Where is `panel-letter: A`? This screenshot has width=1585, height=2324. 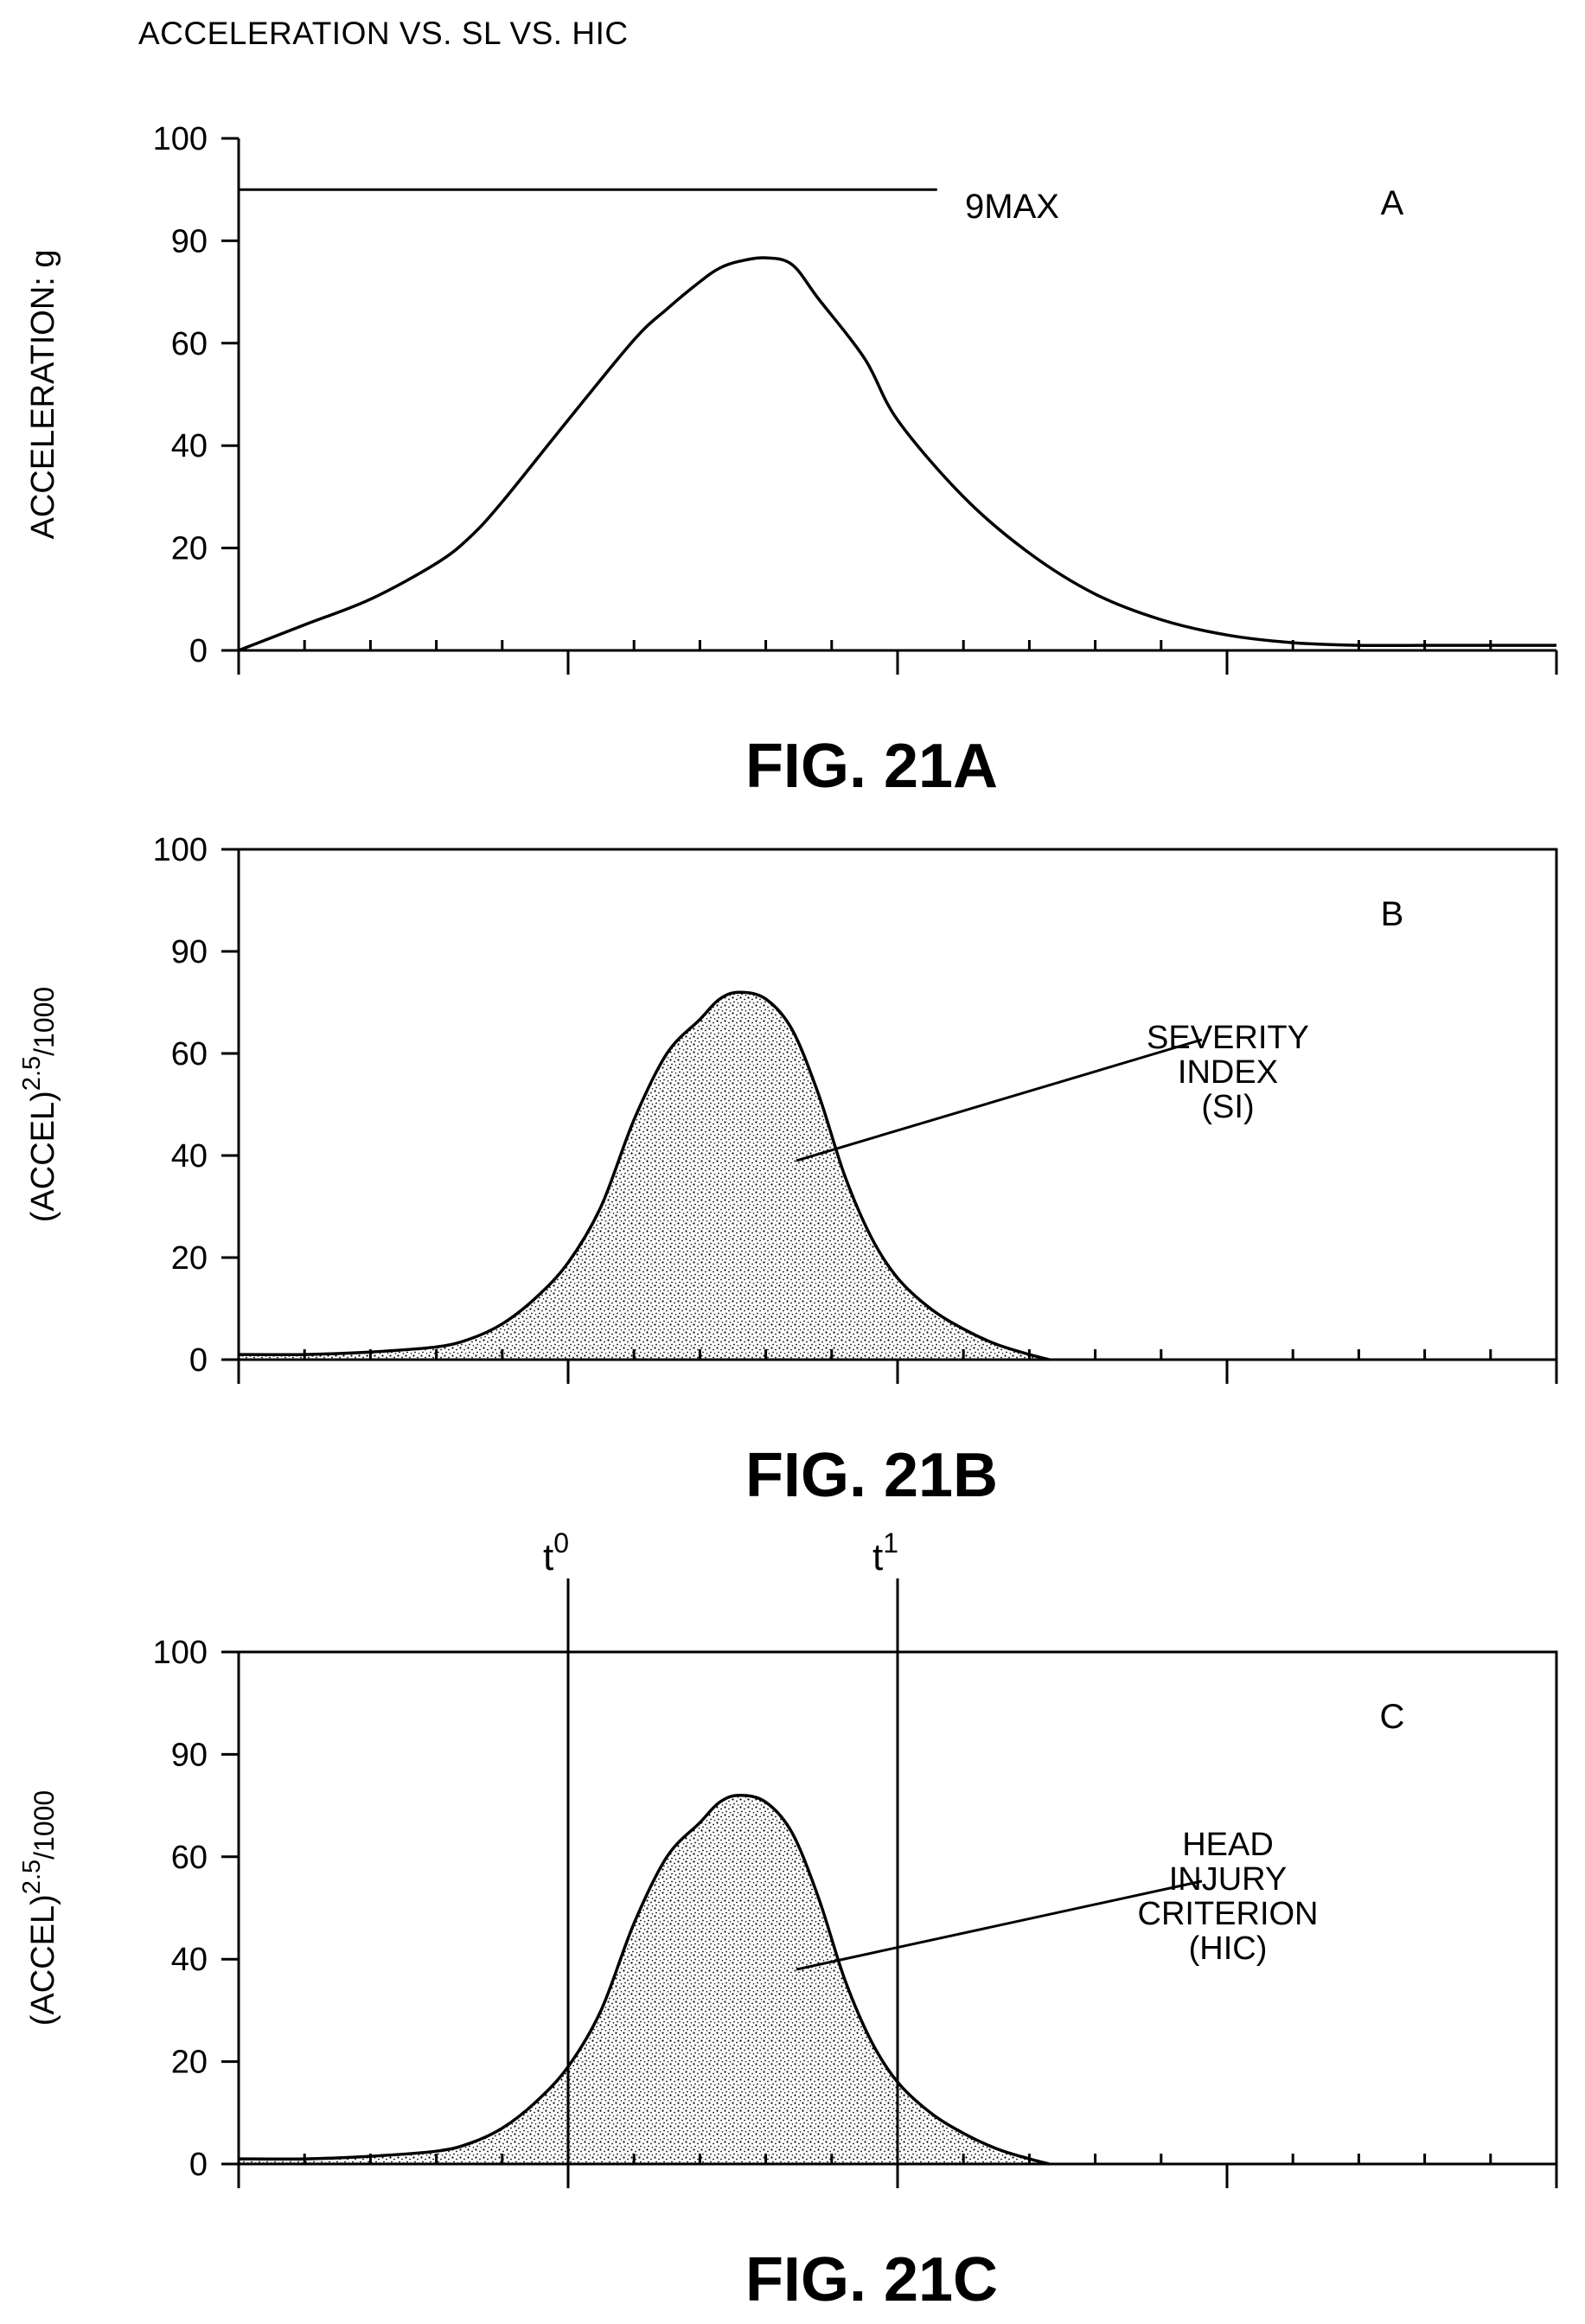 panel-letter: A is located at coordinates (1392, 203).